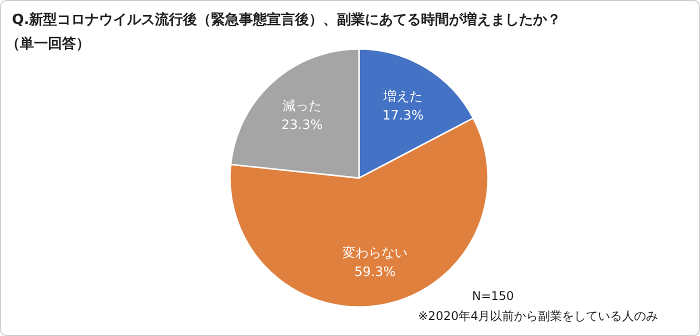 The width and height of the screenshot is (700, 336). I want to click on data-label: 59.3%, so click(375, 272).